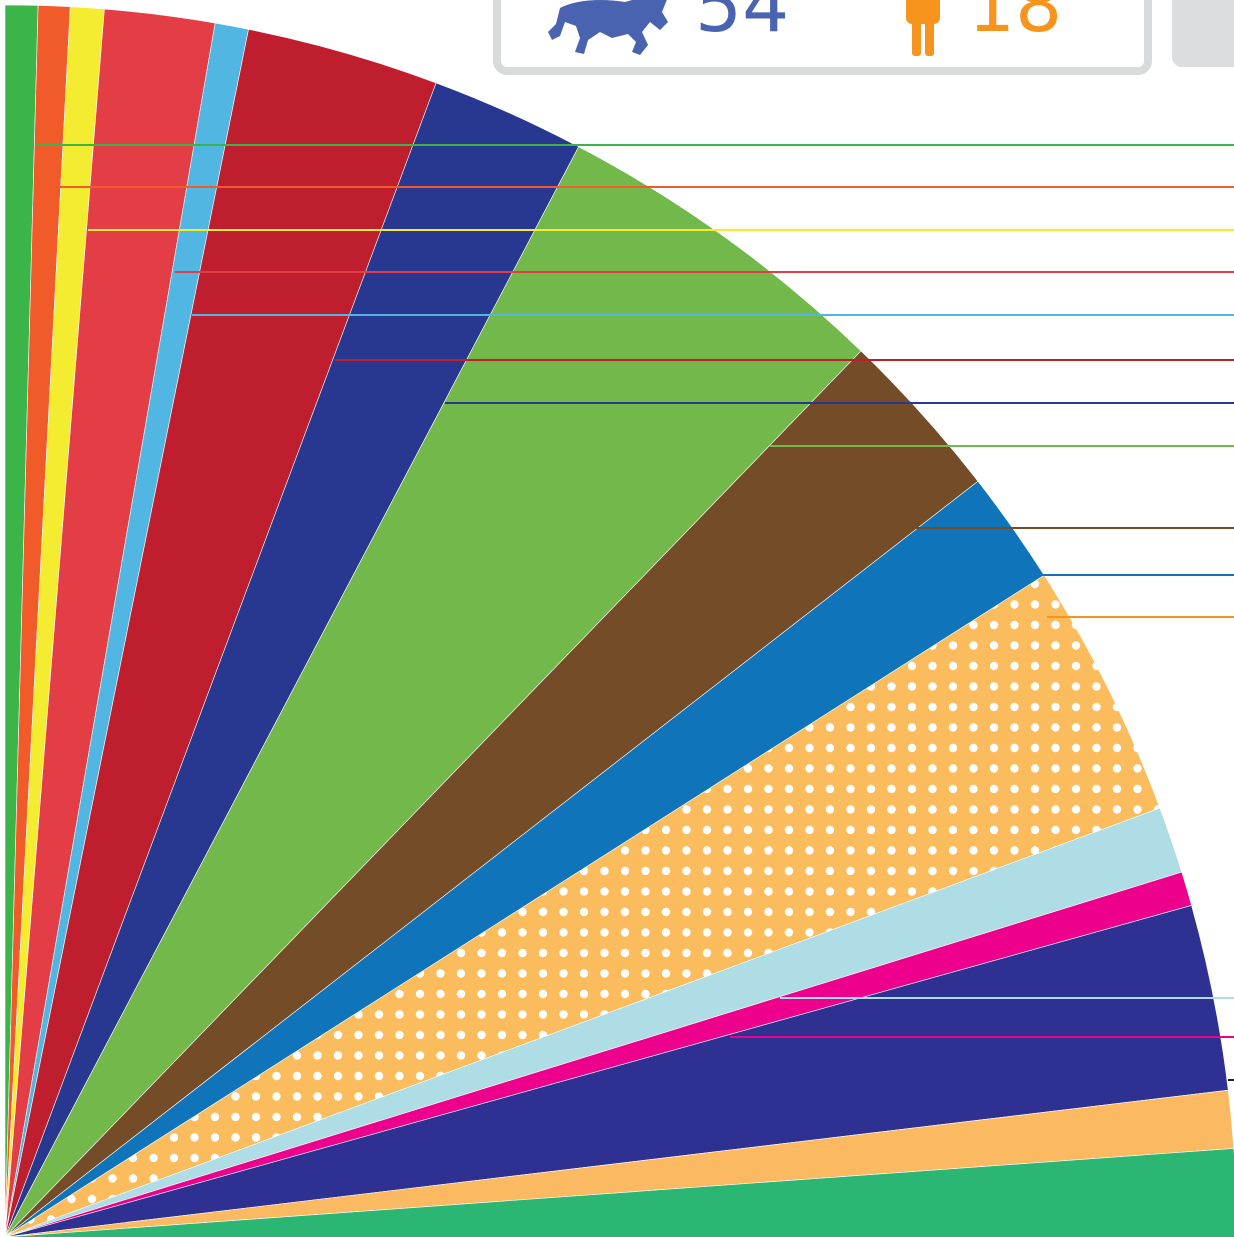  I want to click on horse-count: 54, so click(742, 24).